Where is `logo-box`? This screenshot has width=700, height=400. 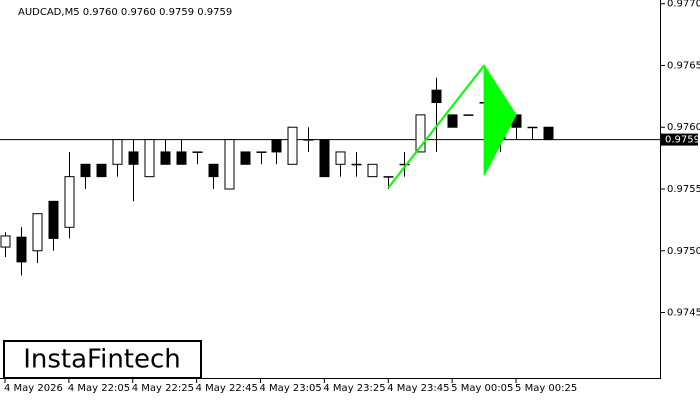
logo-box is located at coordinates (102, 359).